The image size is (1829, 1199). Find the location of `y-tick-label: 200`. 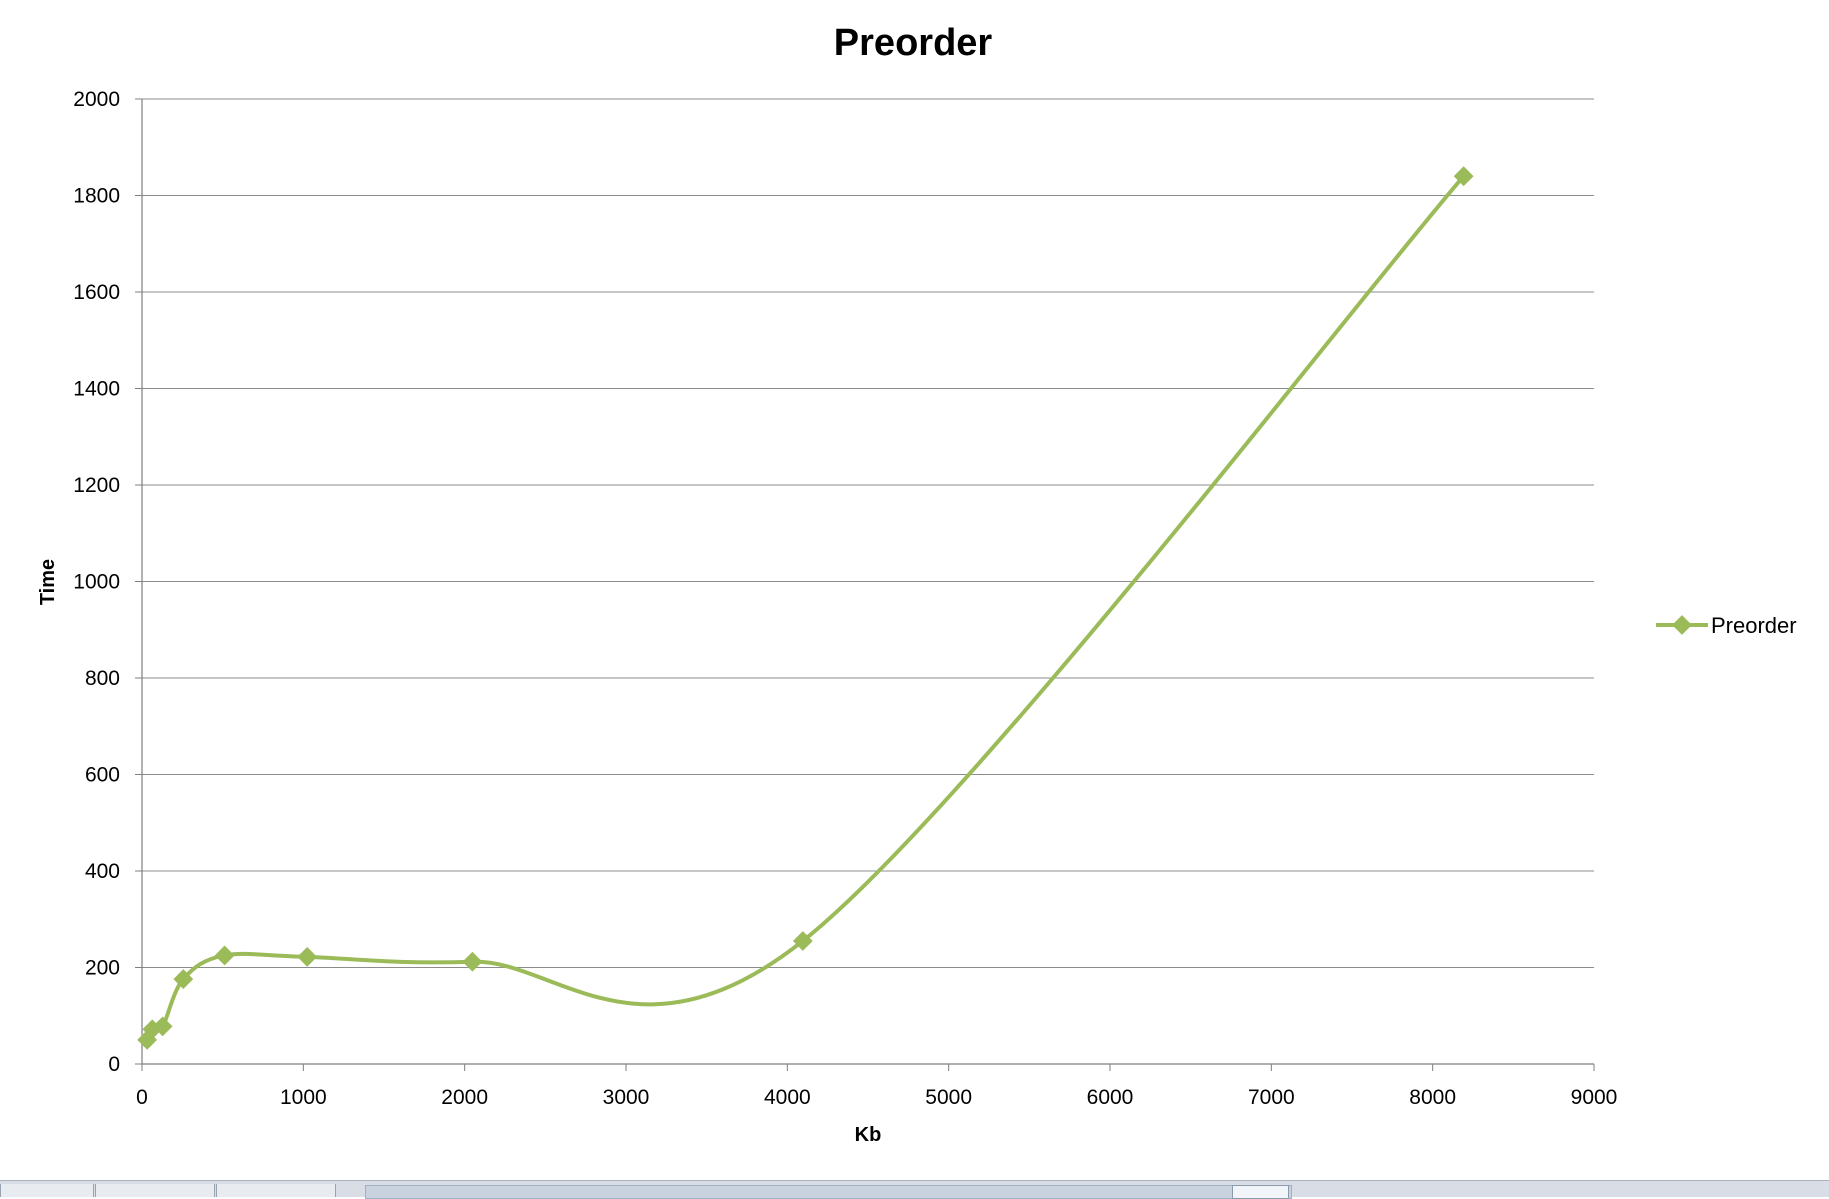

y-tick-label: 200 is located at coordinates (102, 968).